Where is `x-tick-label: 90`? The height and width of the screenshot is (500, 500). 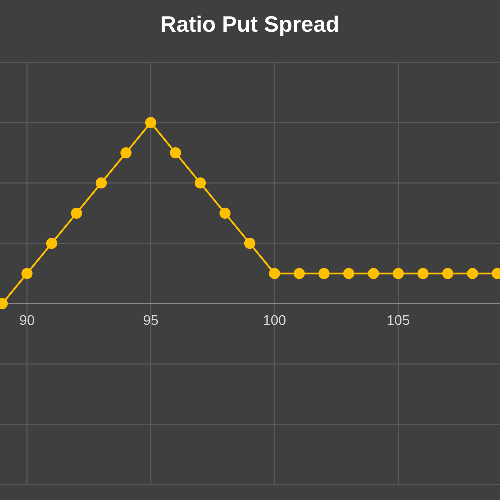
x-tick-label: 90 is located at coordinates (27, 320).